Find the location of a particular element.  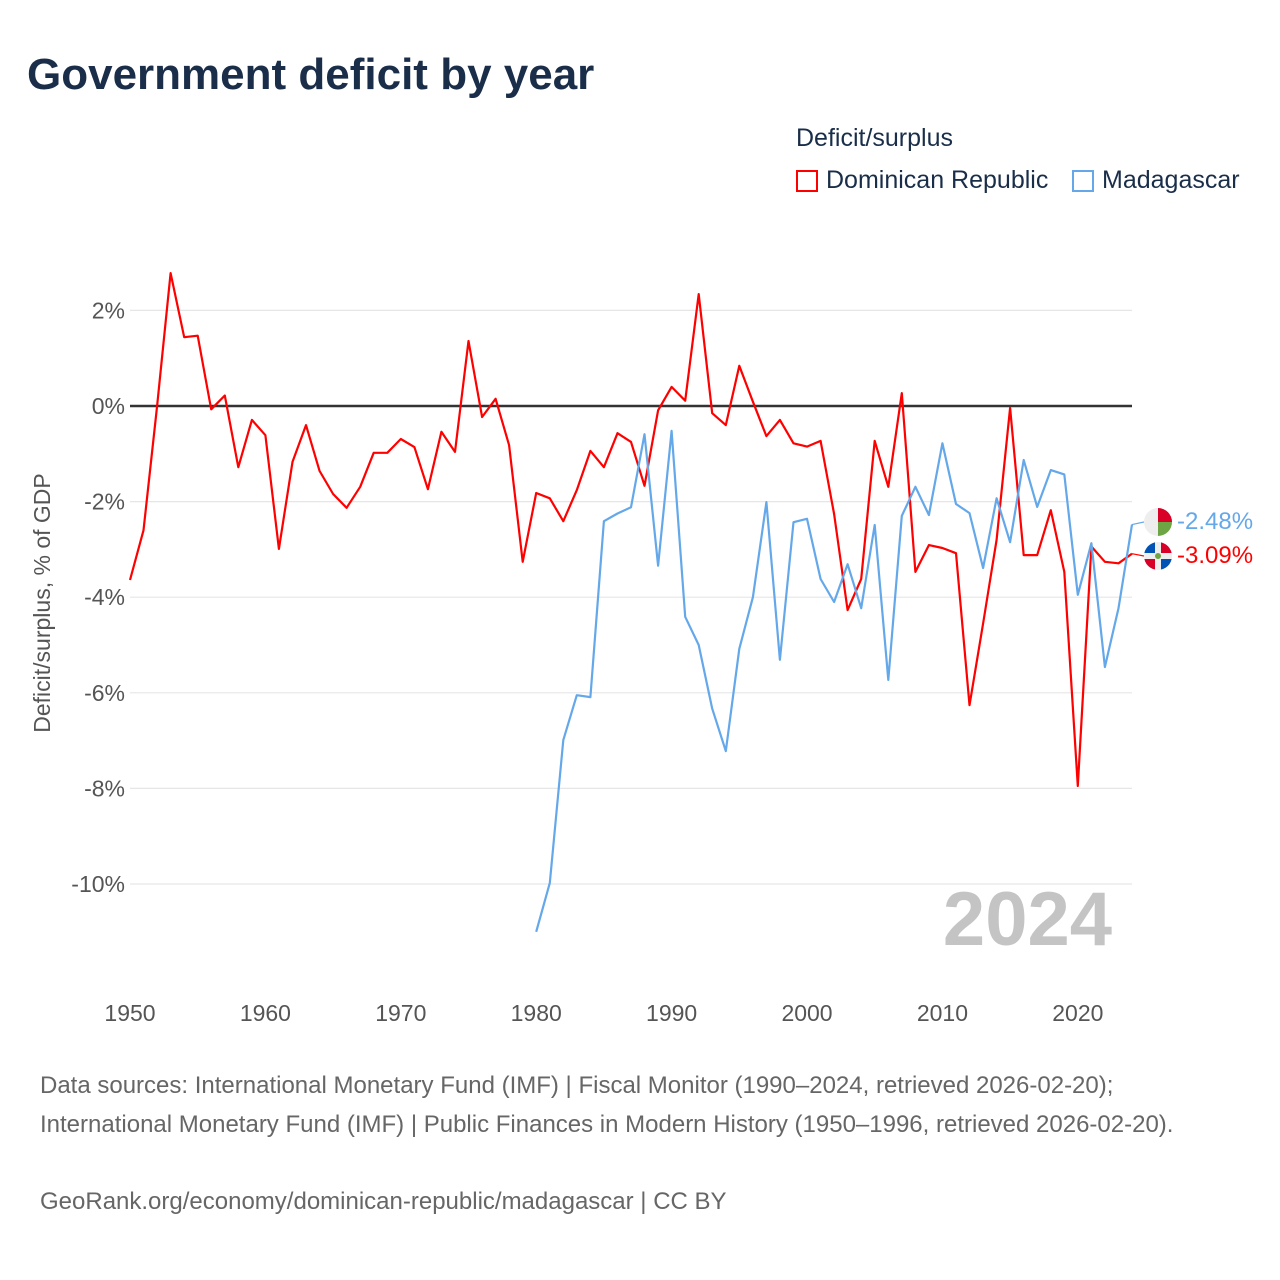

year-watermark: 2024 is located at coordinates (1027, 919).